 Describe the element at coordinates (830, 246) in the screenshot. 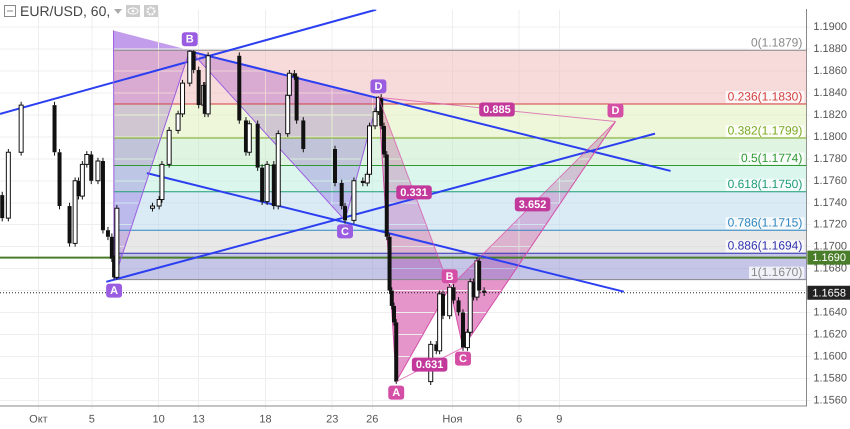

I see `y-tick-label: 1.1700` at that location.